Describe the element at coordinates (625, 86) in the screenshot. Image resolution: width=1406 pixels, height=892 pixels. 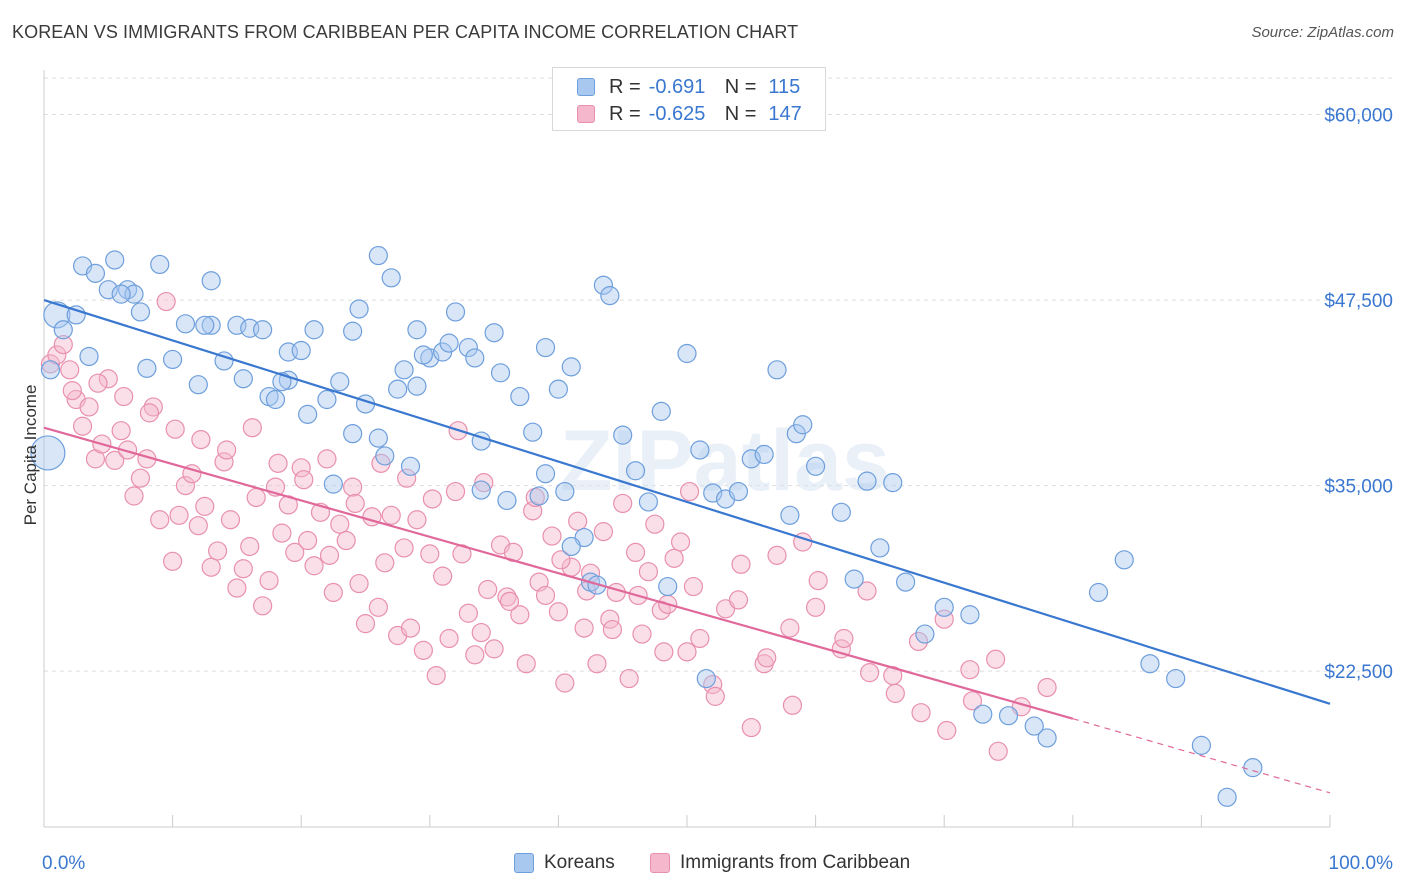
I see `r-label: R =` at that location.